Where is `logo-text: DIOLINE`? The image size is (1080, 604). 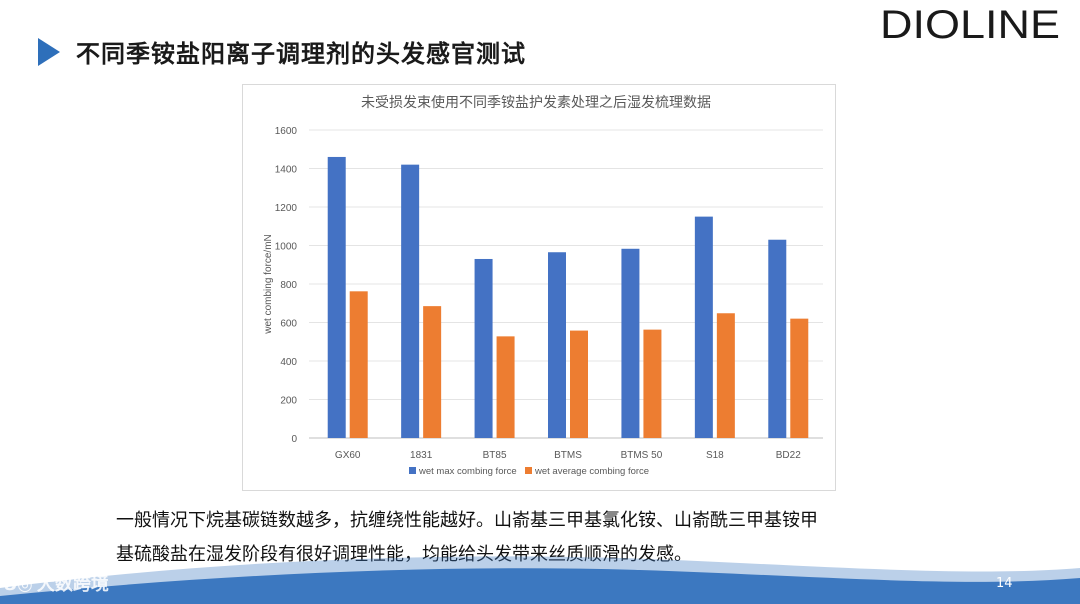 logo-text: DIOLINE is located at coordinates (970, 22).